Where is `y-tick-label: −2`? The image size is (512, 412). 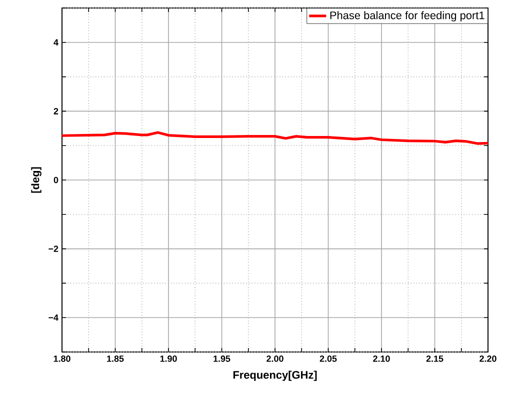
y-tick-label: −2 is located at coordinates (53, 249).